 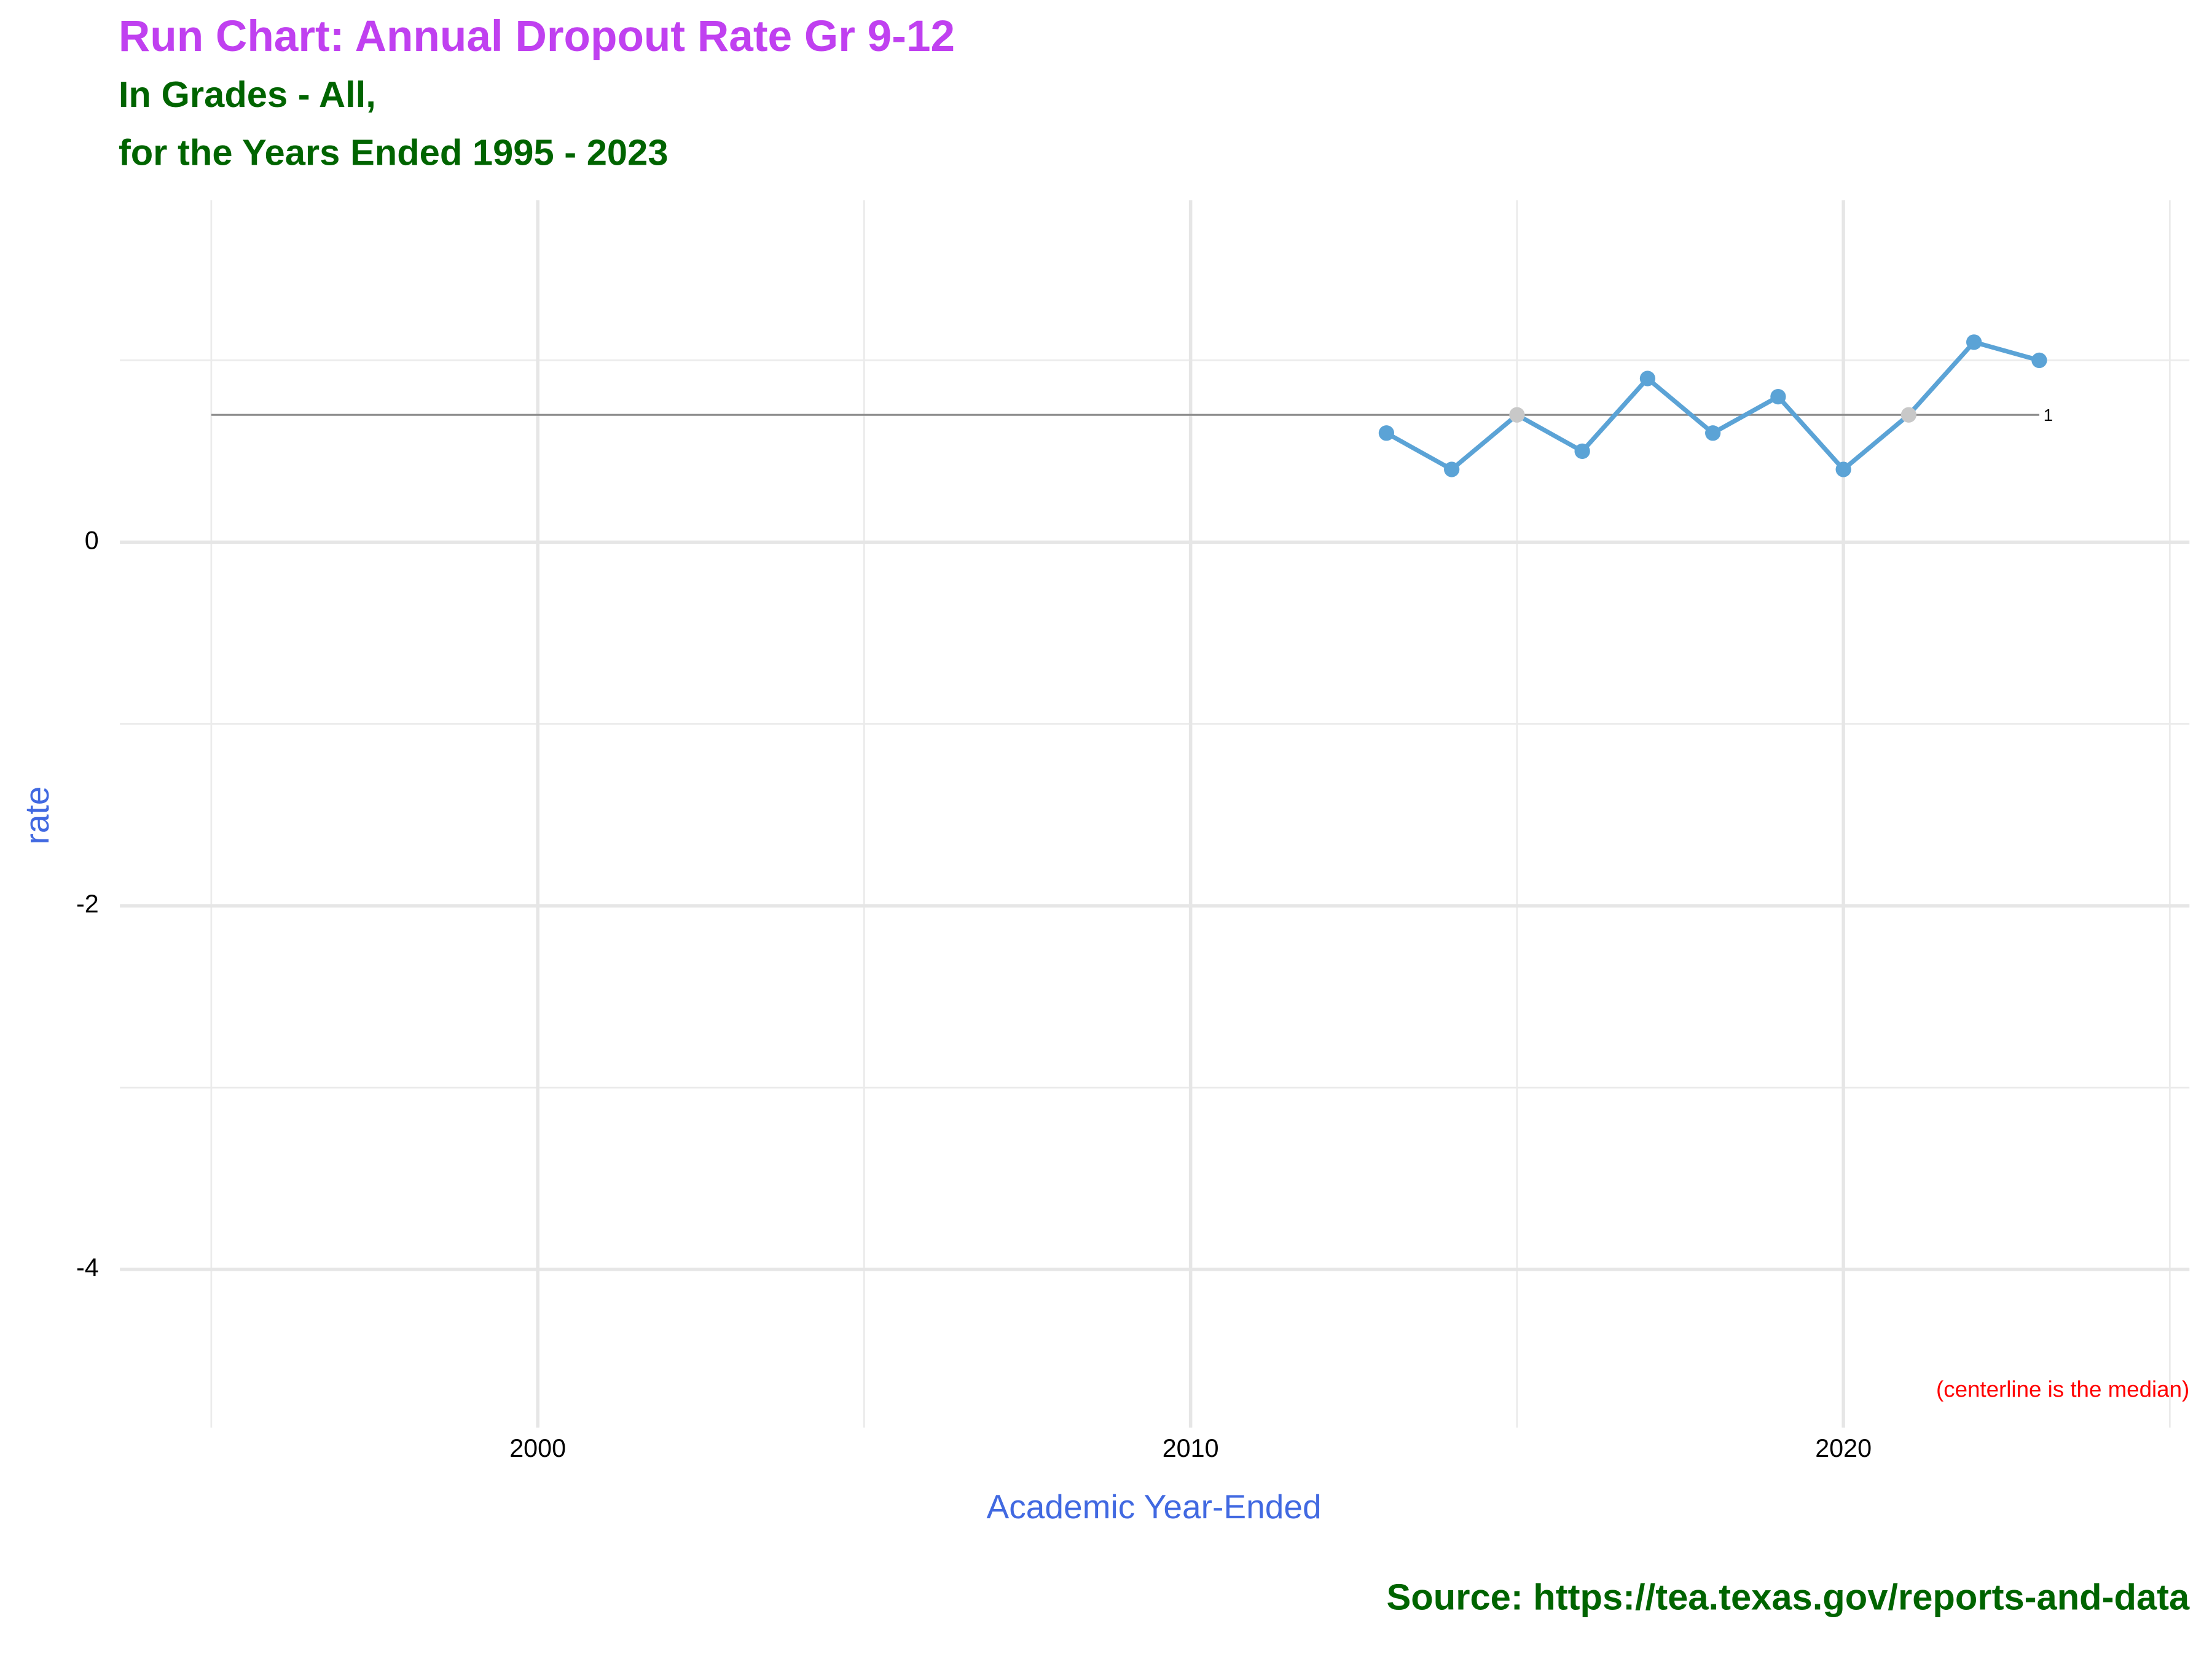 What do you see at coordinates (2062, 1389) in the screenshot?
I see `annotation: (centerline is the median)` at bounding box center [2062, 1389].